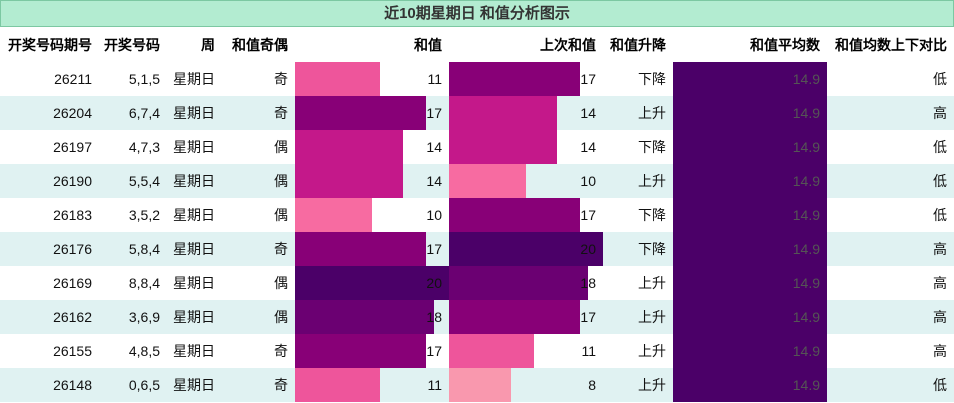 The image size is (954, 403). Describe the element at coordinates (891, 45) in the screenshot. I see `column-header: 和值均数上下对比` at that location.